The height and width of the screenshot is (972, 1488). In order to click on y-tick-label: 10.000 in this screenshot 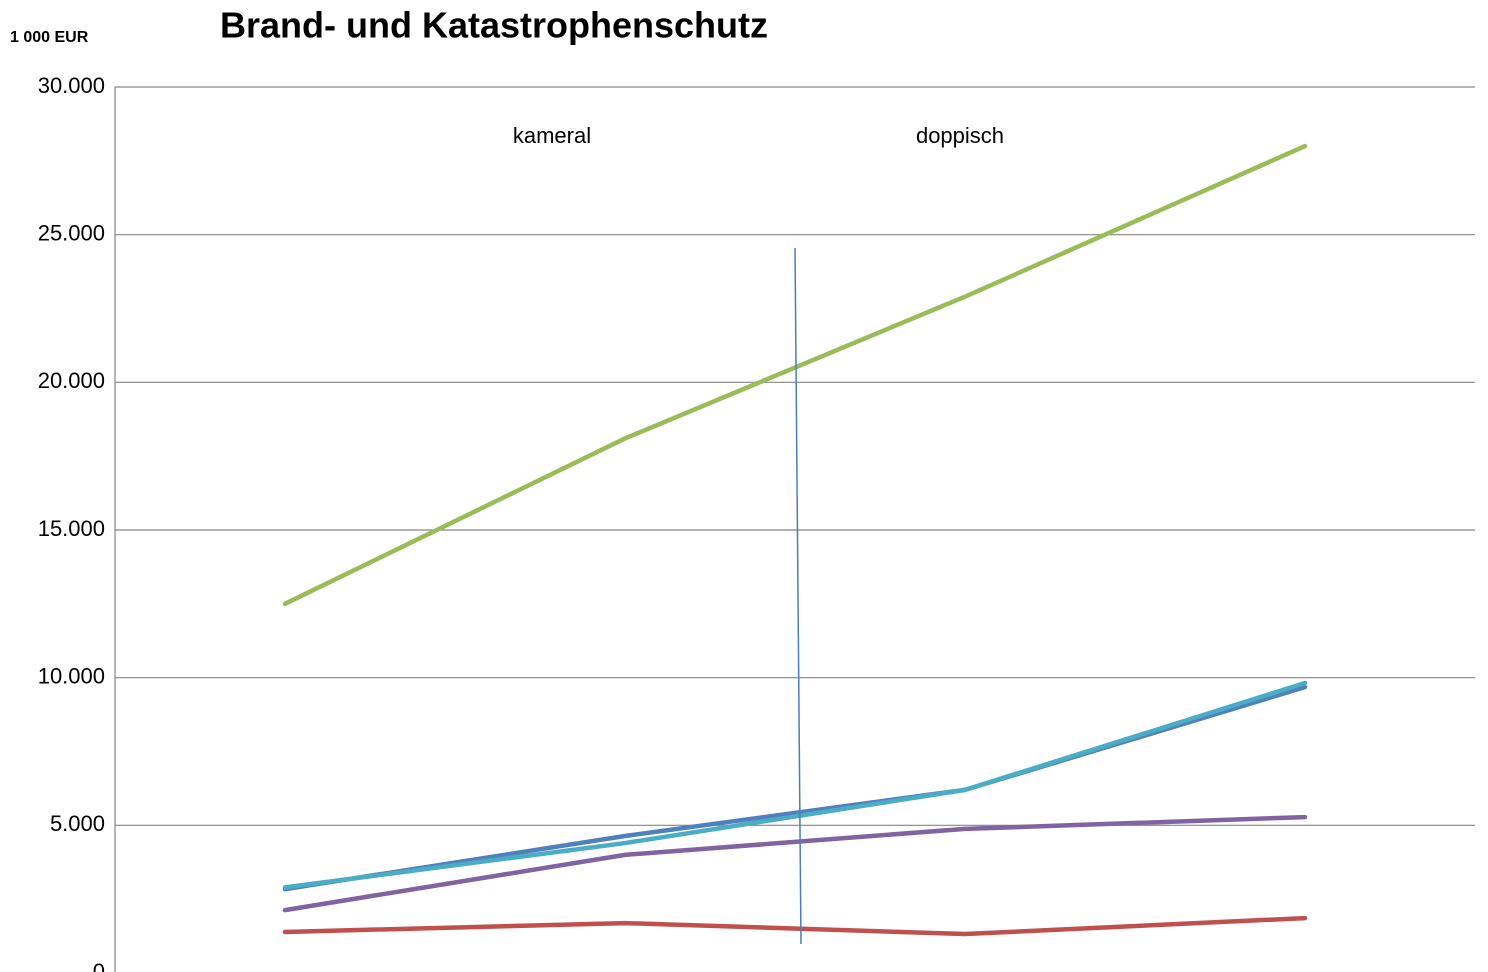, I will do `click(71, 675)`.